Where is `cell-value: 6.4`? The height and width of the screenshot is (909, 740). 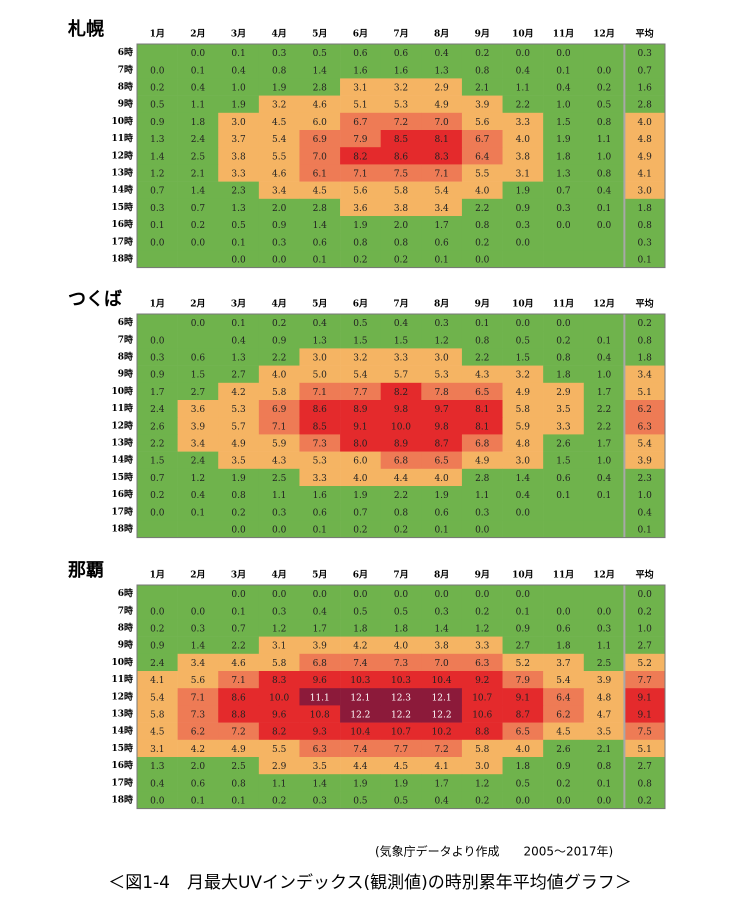
cell-value: 6.4 is located at coordinates (482, 157).